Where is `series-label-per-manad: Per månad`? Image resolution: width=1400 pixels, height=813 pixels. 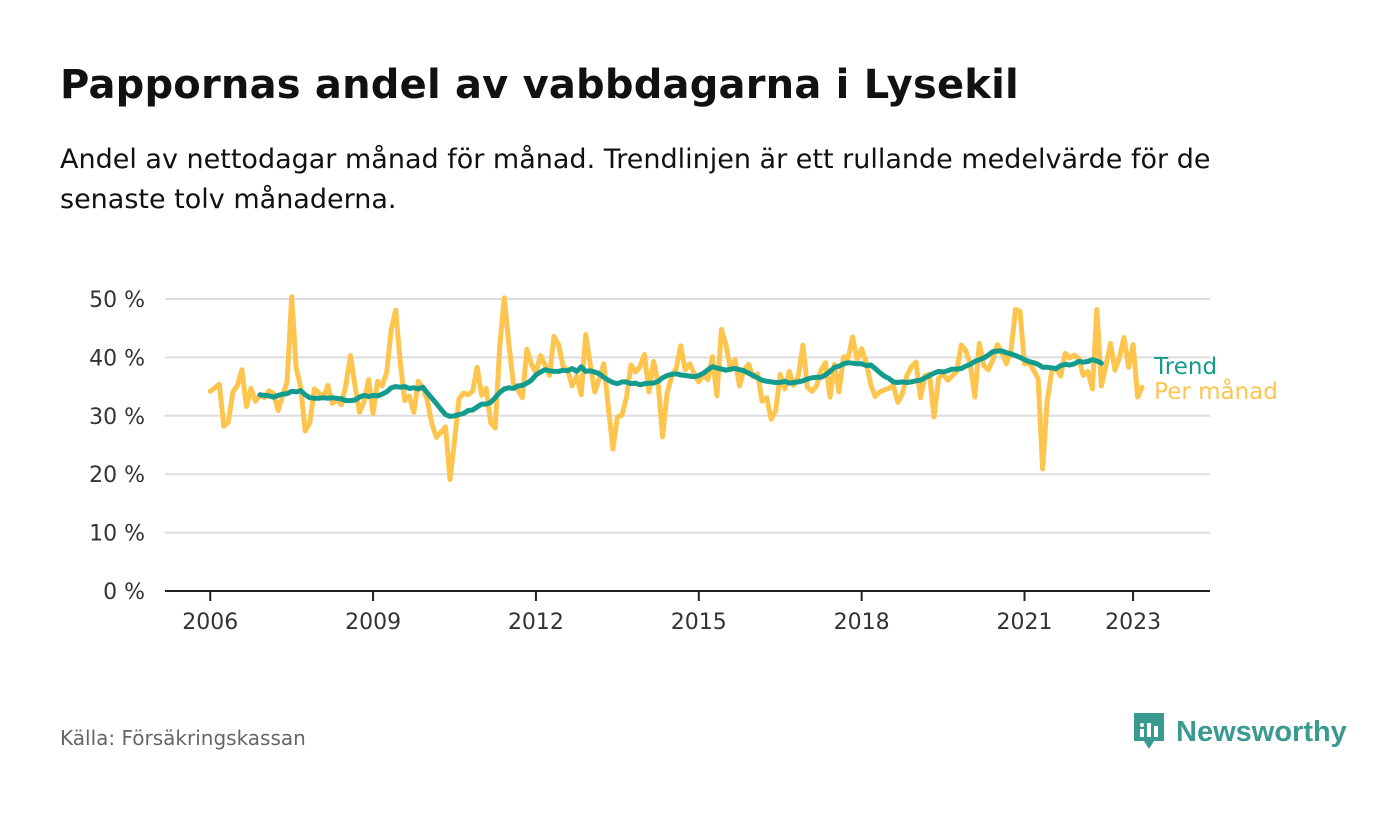 series-label-per-manad: Per månad is located at coordinates (1216, 391).